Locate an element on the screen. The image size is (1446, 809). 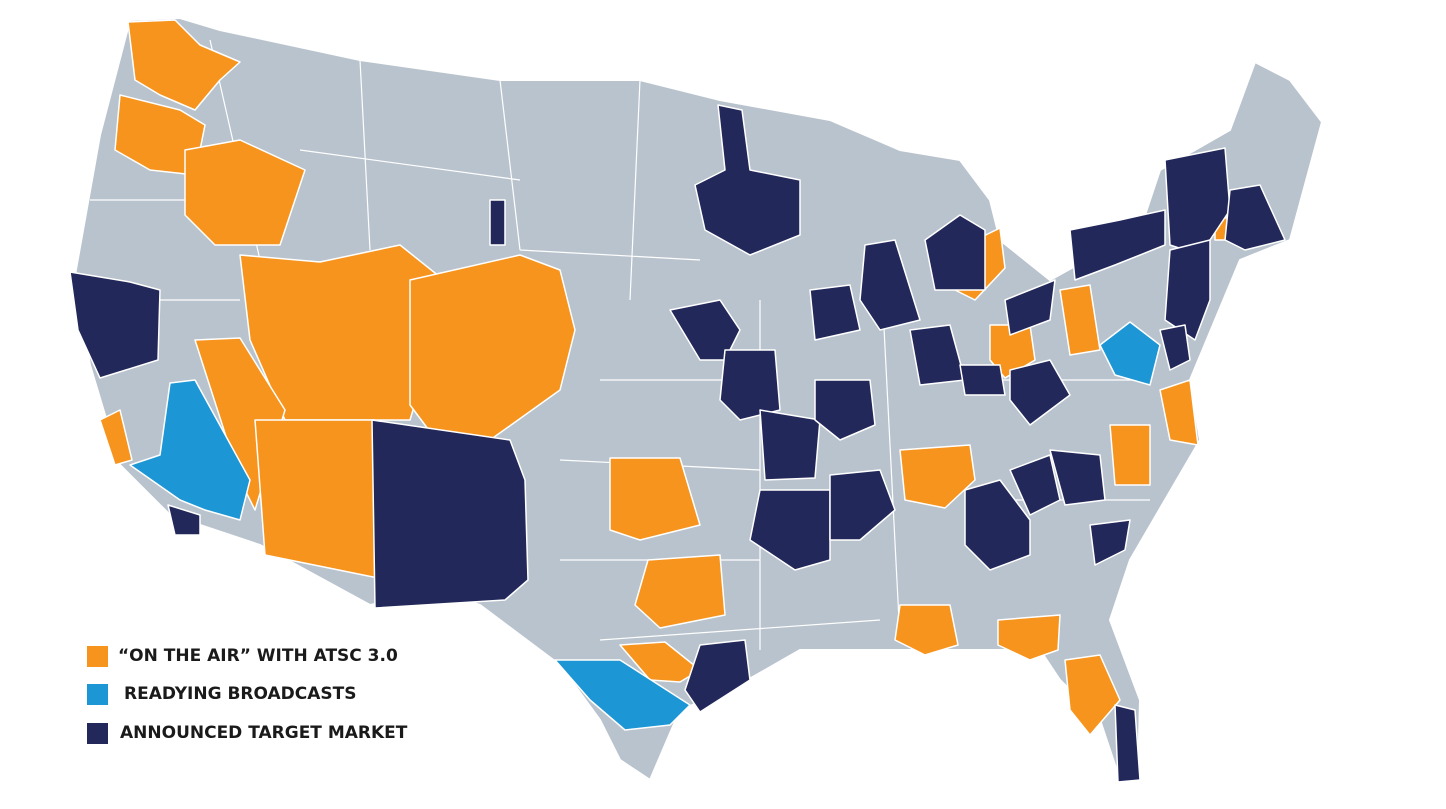
legend-label: ANNOUNCED TARGET MARKET is located at coordinates (264, 733).